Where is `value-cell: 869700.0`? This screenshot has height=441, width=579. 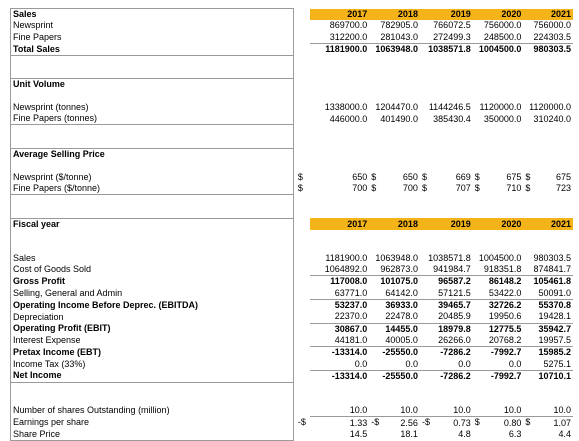 value-cell: 869700.0 is located at coordinates (339, 25).